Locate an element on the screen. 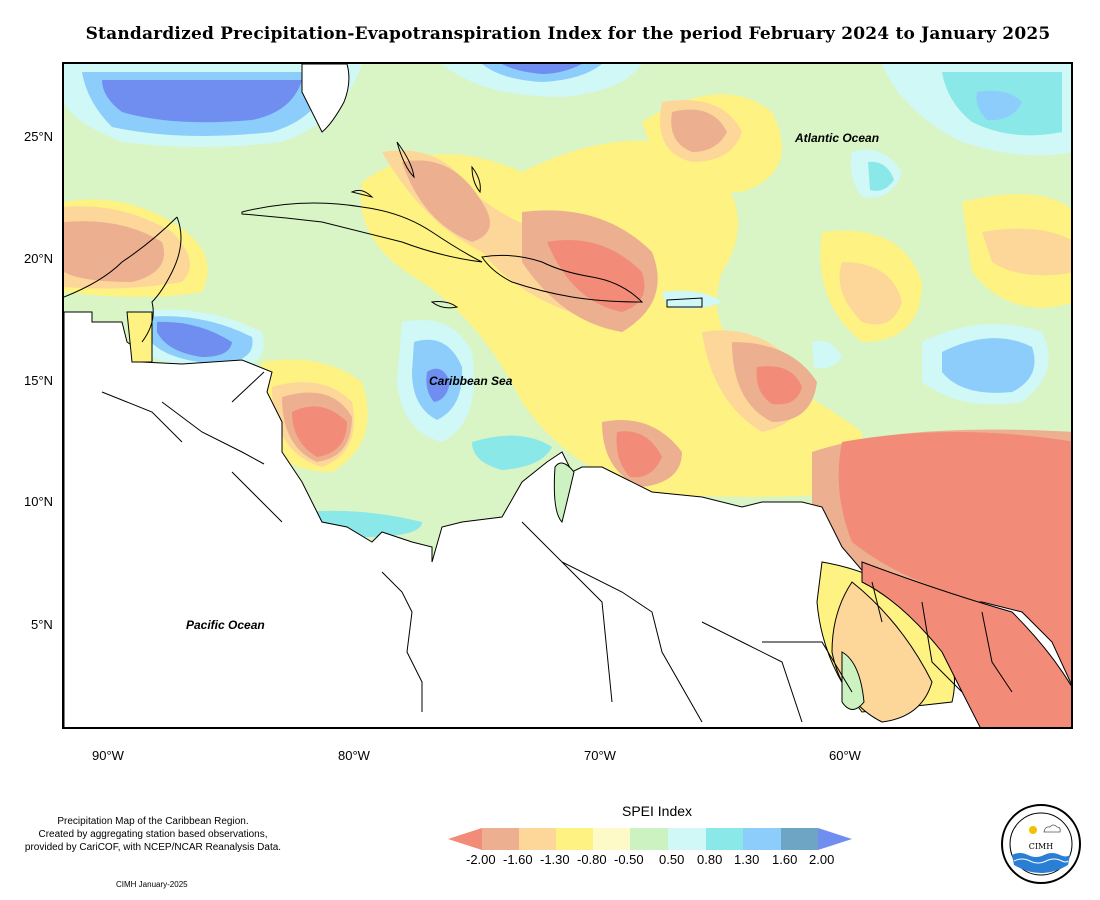 The height and width of the screenshot is (900, 1100). cloud-icon is located at coordinates (1052, 828).